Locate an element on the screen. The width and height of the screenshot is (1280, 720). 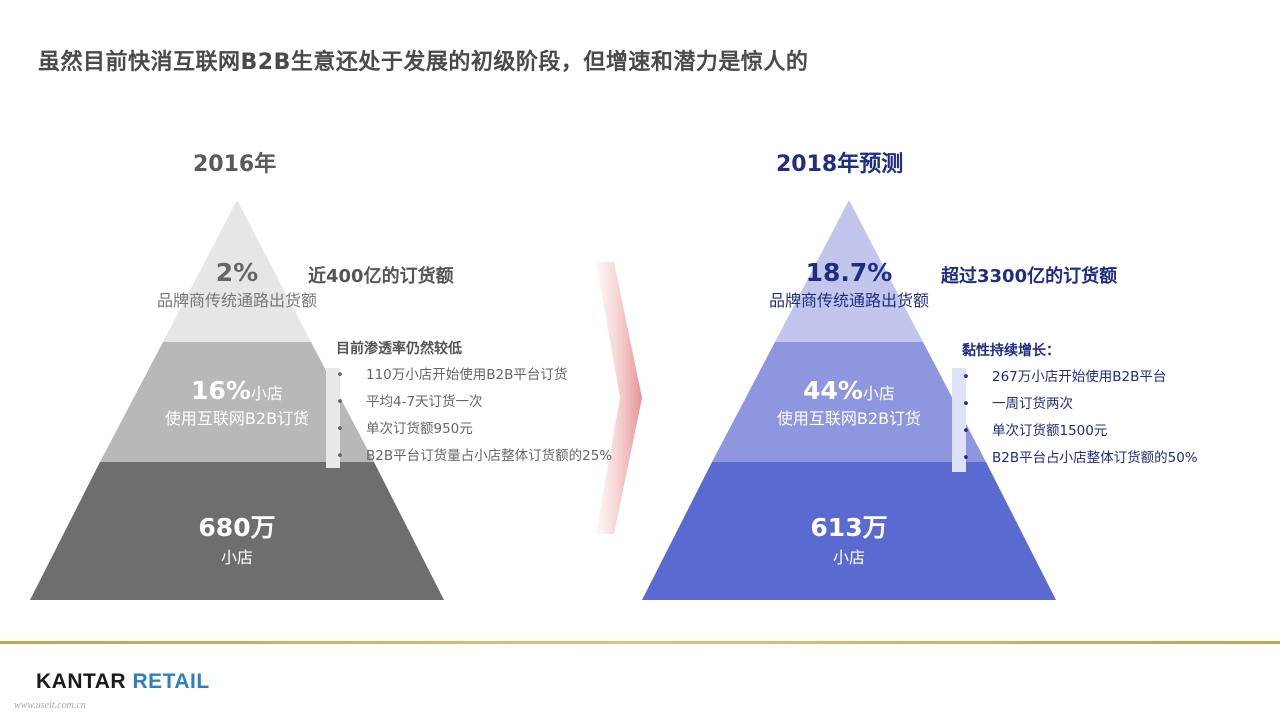
right-top-label: 18.7% 品牌商传统通路出货额 is located at coordinates (849, 284).